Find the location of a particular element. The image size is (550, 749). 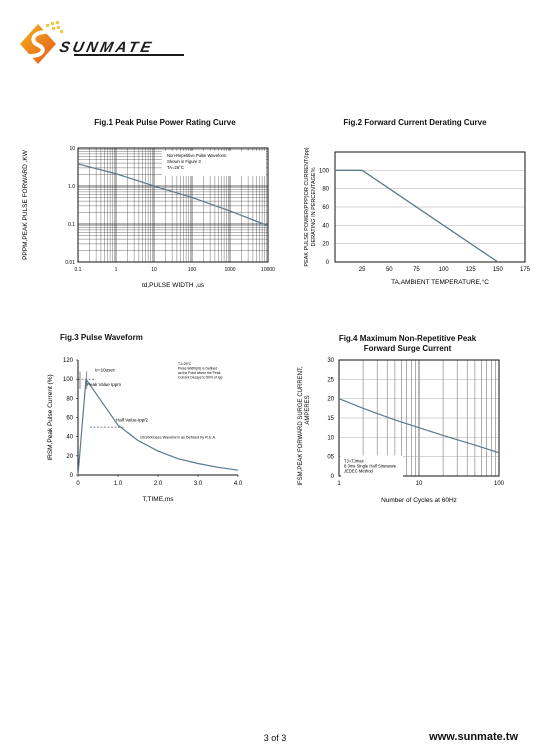

fig4-x-tick-label: 1 is located at coordinates (339, 484).